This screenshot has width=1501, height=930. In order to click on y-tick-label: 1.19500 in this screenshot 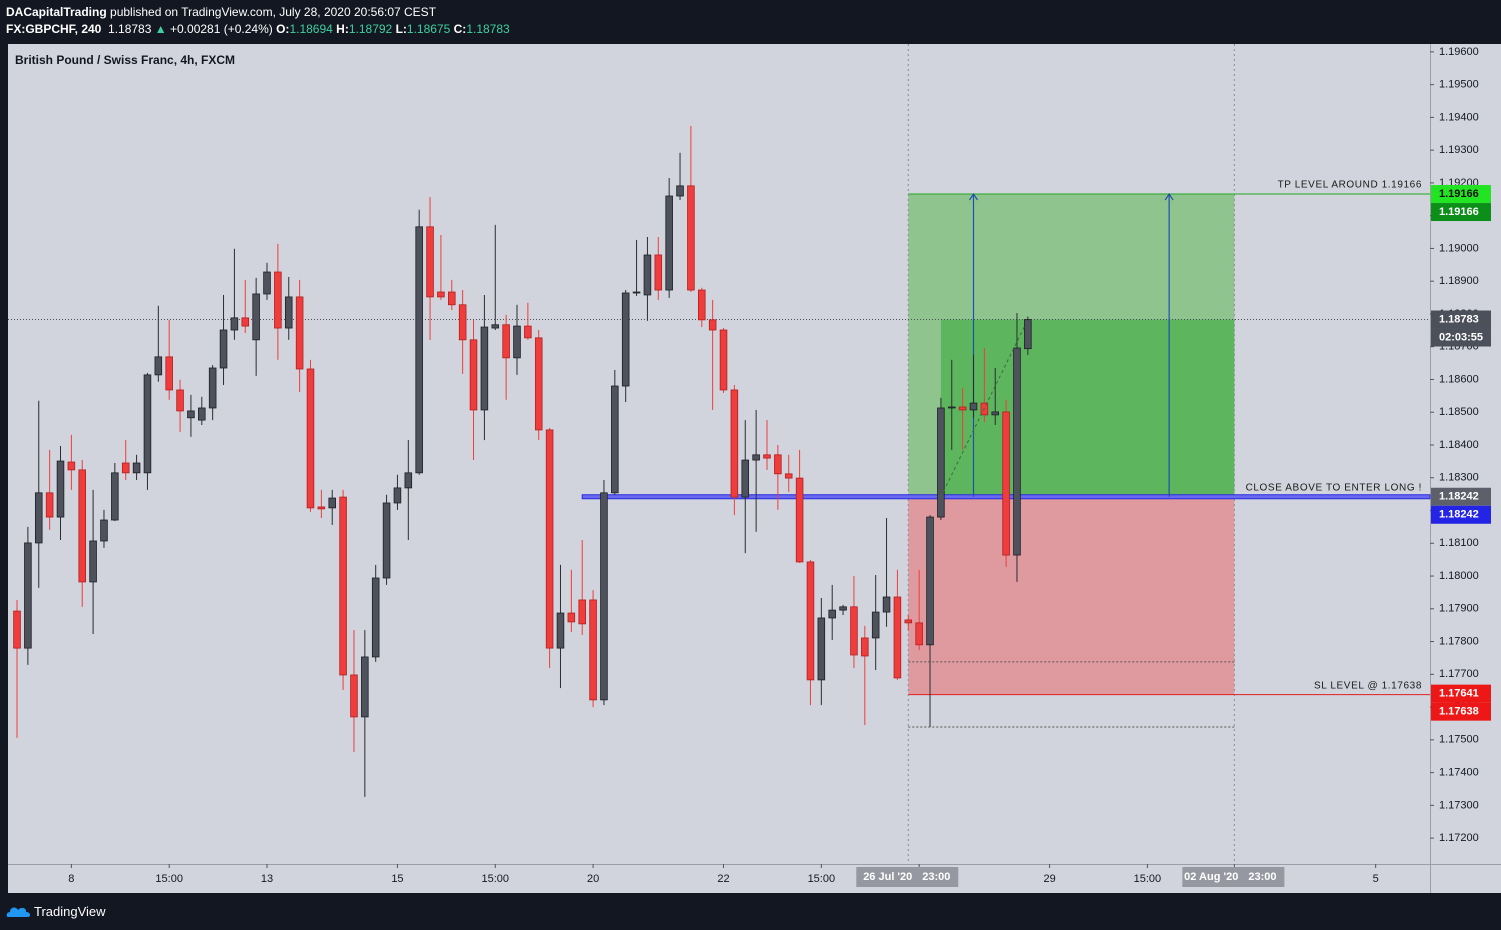, I will do `click(1459, 85)`.